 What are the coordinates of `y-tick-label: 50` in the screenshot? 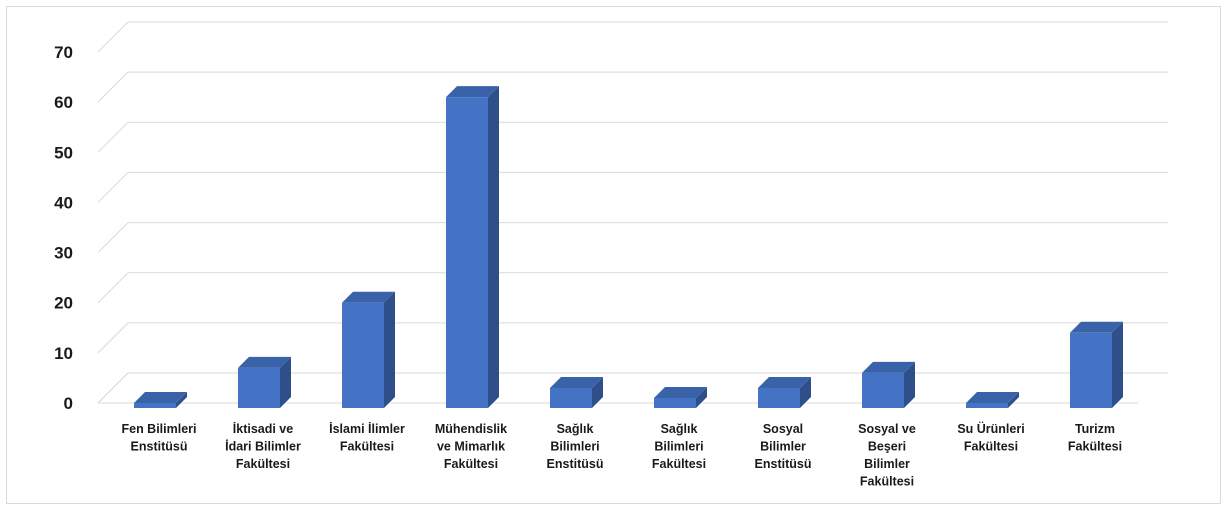 It's located at (63, 152).